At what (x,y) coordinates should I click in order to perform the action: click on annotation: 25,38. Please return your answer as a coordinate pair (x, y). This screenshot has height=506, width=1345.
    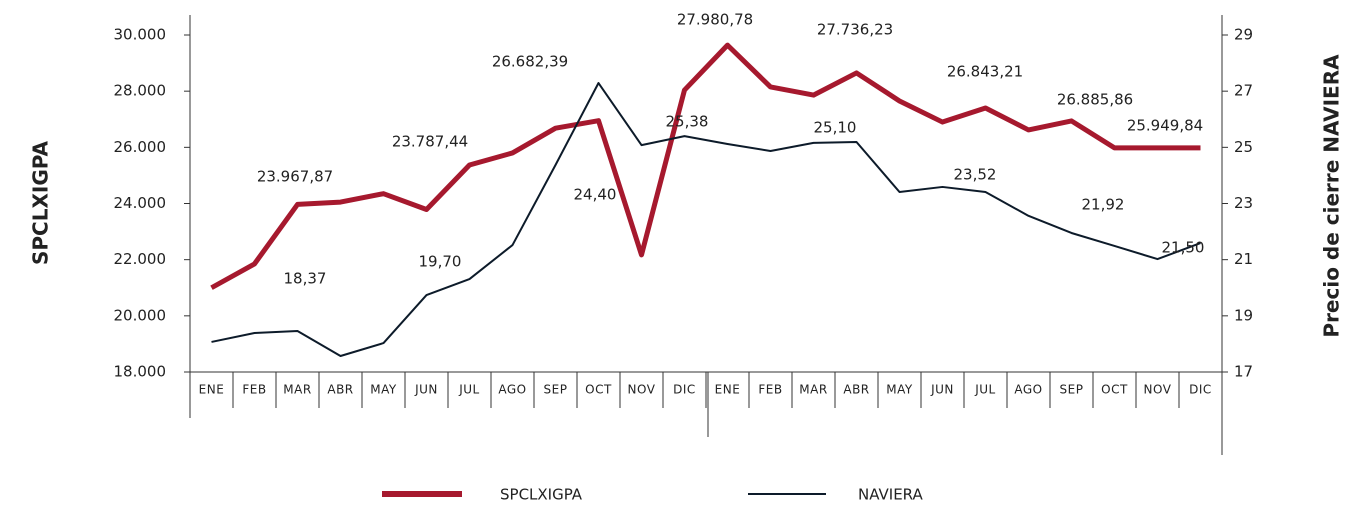
    Looking at the image, I should click on (687, 122).